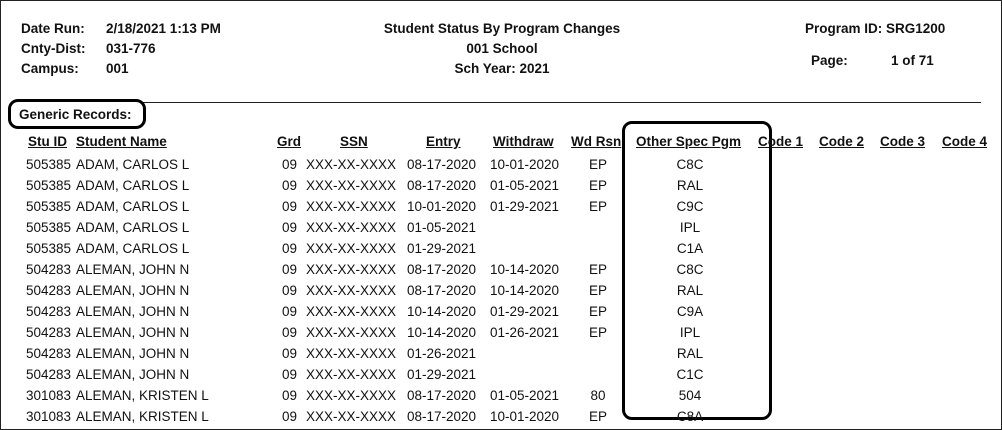 Image resolution: width=1002 pixels, height=430 pixels. I want to click on column-header: Other Spec Pgm, so click(689, 141).